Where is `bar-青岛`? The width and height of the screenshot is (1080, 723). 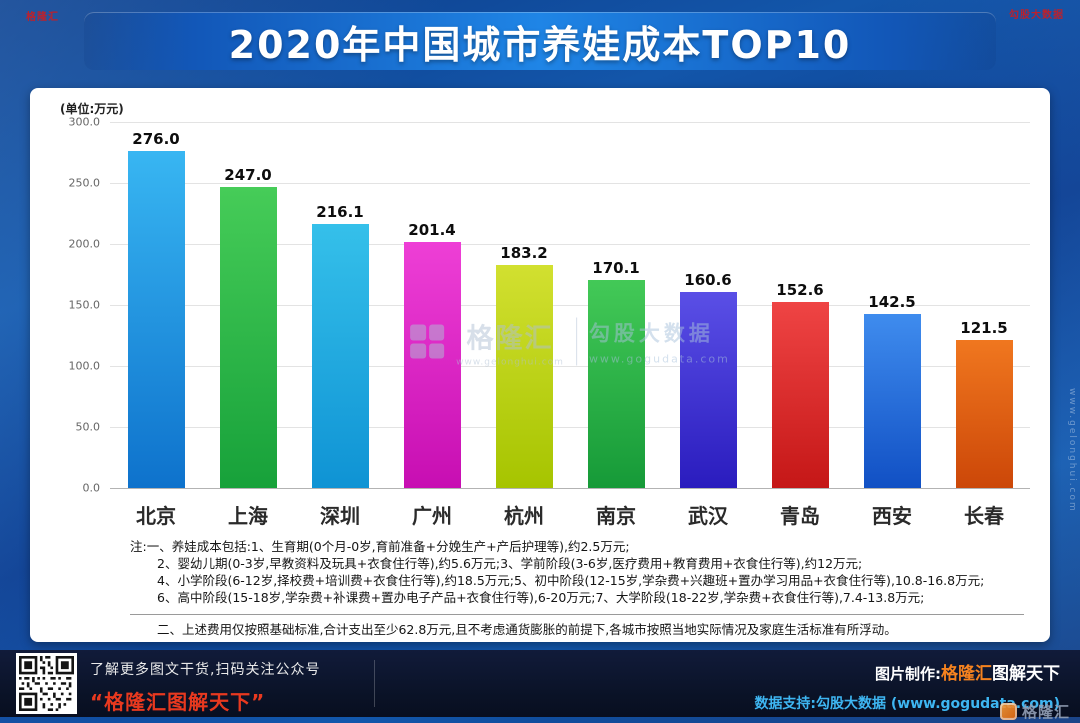
bar-青岛 is located at coordinates (800, 394).